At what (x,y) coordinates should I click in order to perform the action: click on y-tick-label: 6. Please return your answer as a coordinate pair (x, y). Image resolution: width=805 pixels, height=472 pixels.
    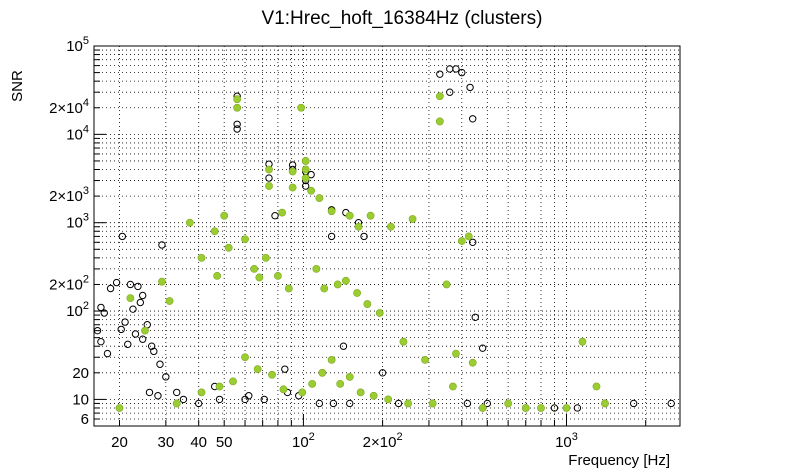
    Looking at the image, I should click on (85, 419).